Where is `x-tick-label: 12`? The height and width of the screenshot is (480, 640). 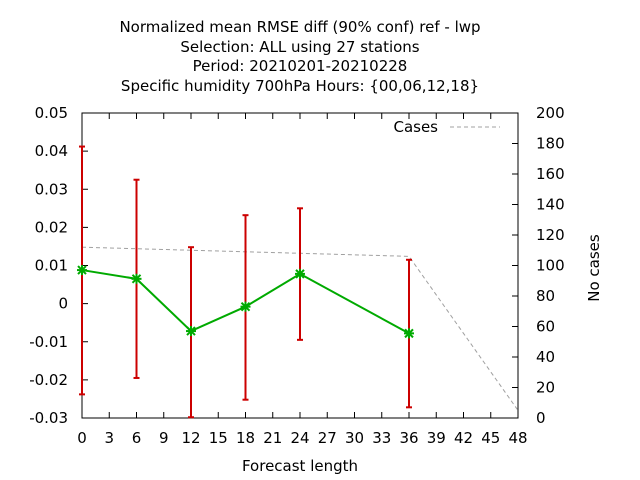
x-tick-label: 12 is located at coordinates (190, 438).